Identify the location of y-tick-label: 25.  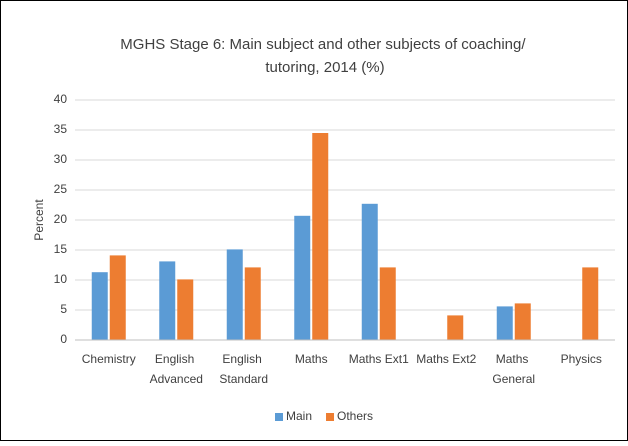
(61, 189).